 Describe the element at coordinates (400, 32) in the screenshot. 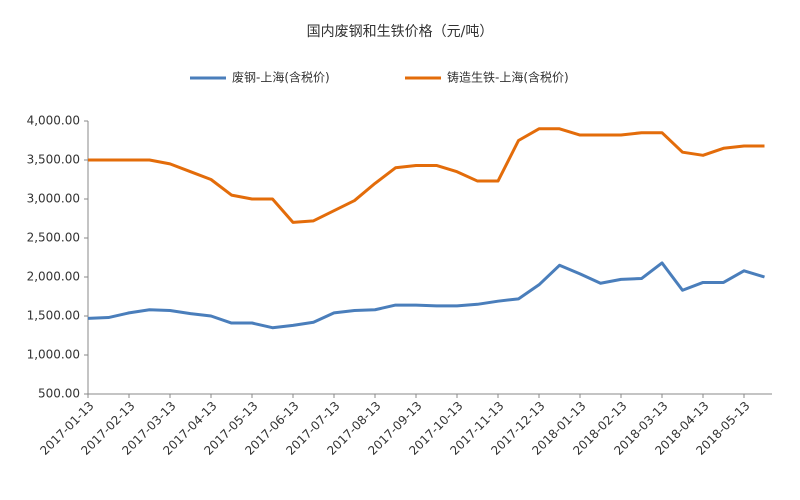

I see `chart-title: 国内废钢和生铁价格（元/吨）` at that location.